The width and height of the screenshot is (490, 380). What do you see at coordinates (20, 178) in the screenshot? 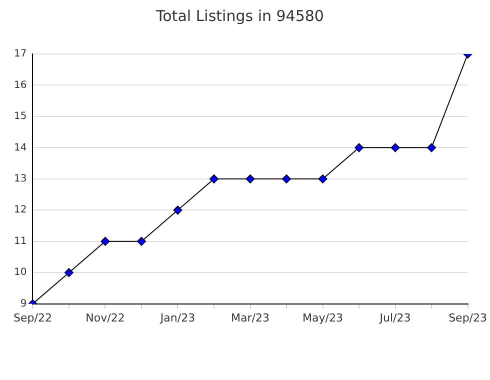
I see `y-tick-label: 13` at bounding box center [20, 178].